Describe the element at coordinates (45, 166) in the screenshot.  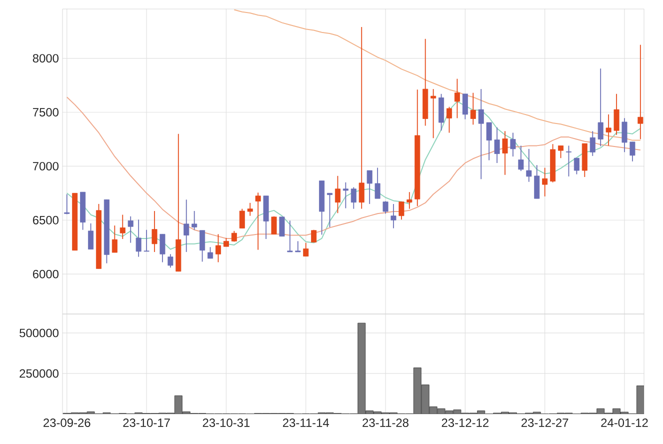
I see `y-tick-label: 7000` at that location.